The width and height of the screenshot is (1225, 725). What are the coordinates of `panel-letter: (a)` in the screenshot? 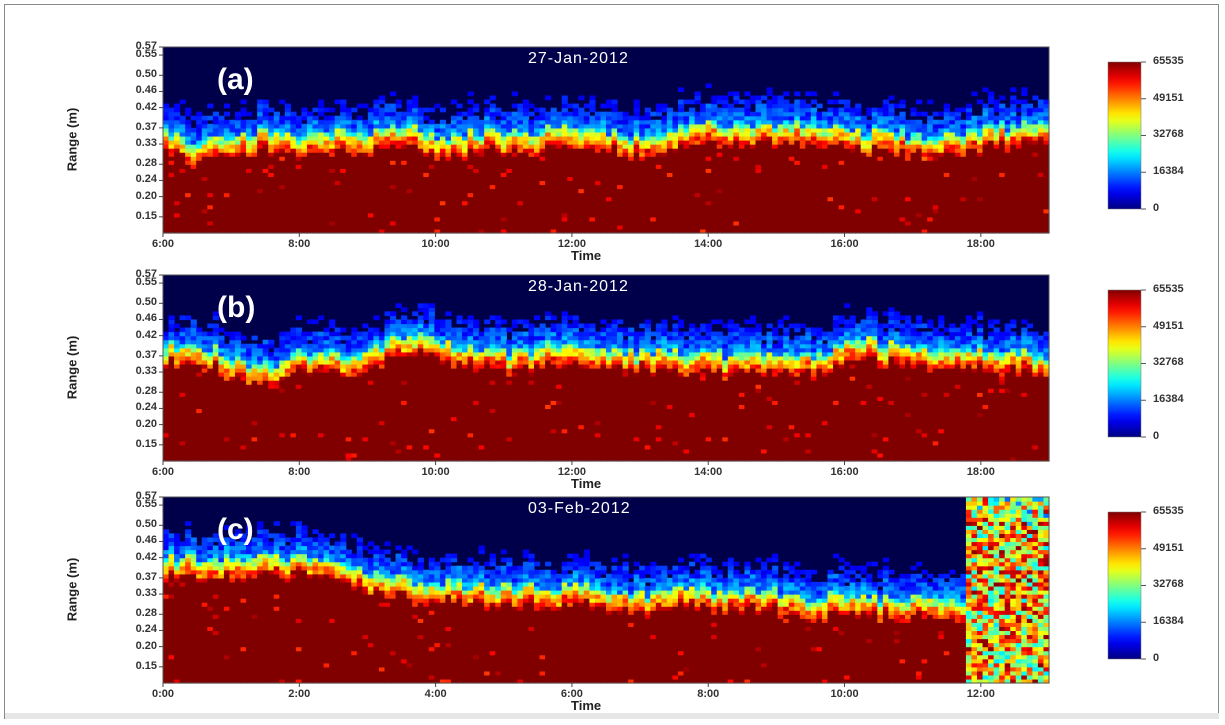 It's located at (235, 79).